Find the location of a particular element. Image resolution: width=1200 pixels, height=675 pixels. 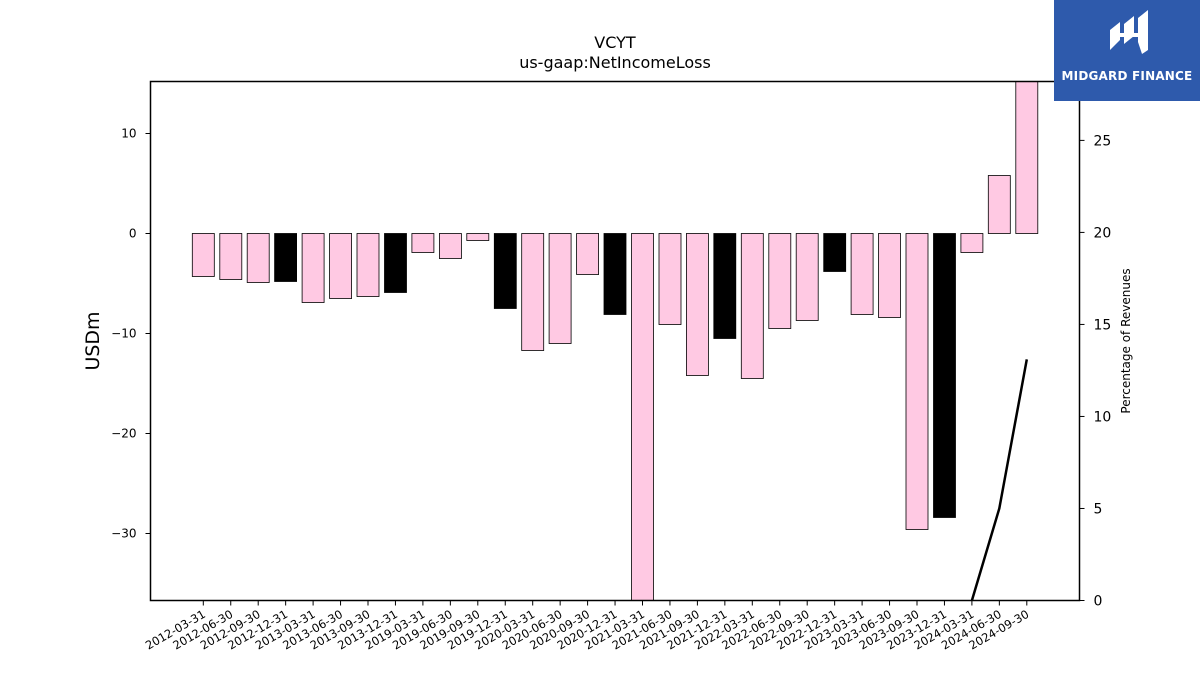

y-tick-label: 10 is located at coordinates (128, 134).